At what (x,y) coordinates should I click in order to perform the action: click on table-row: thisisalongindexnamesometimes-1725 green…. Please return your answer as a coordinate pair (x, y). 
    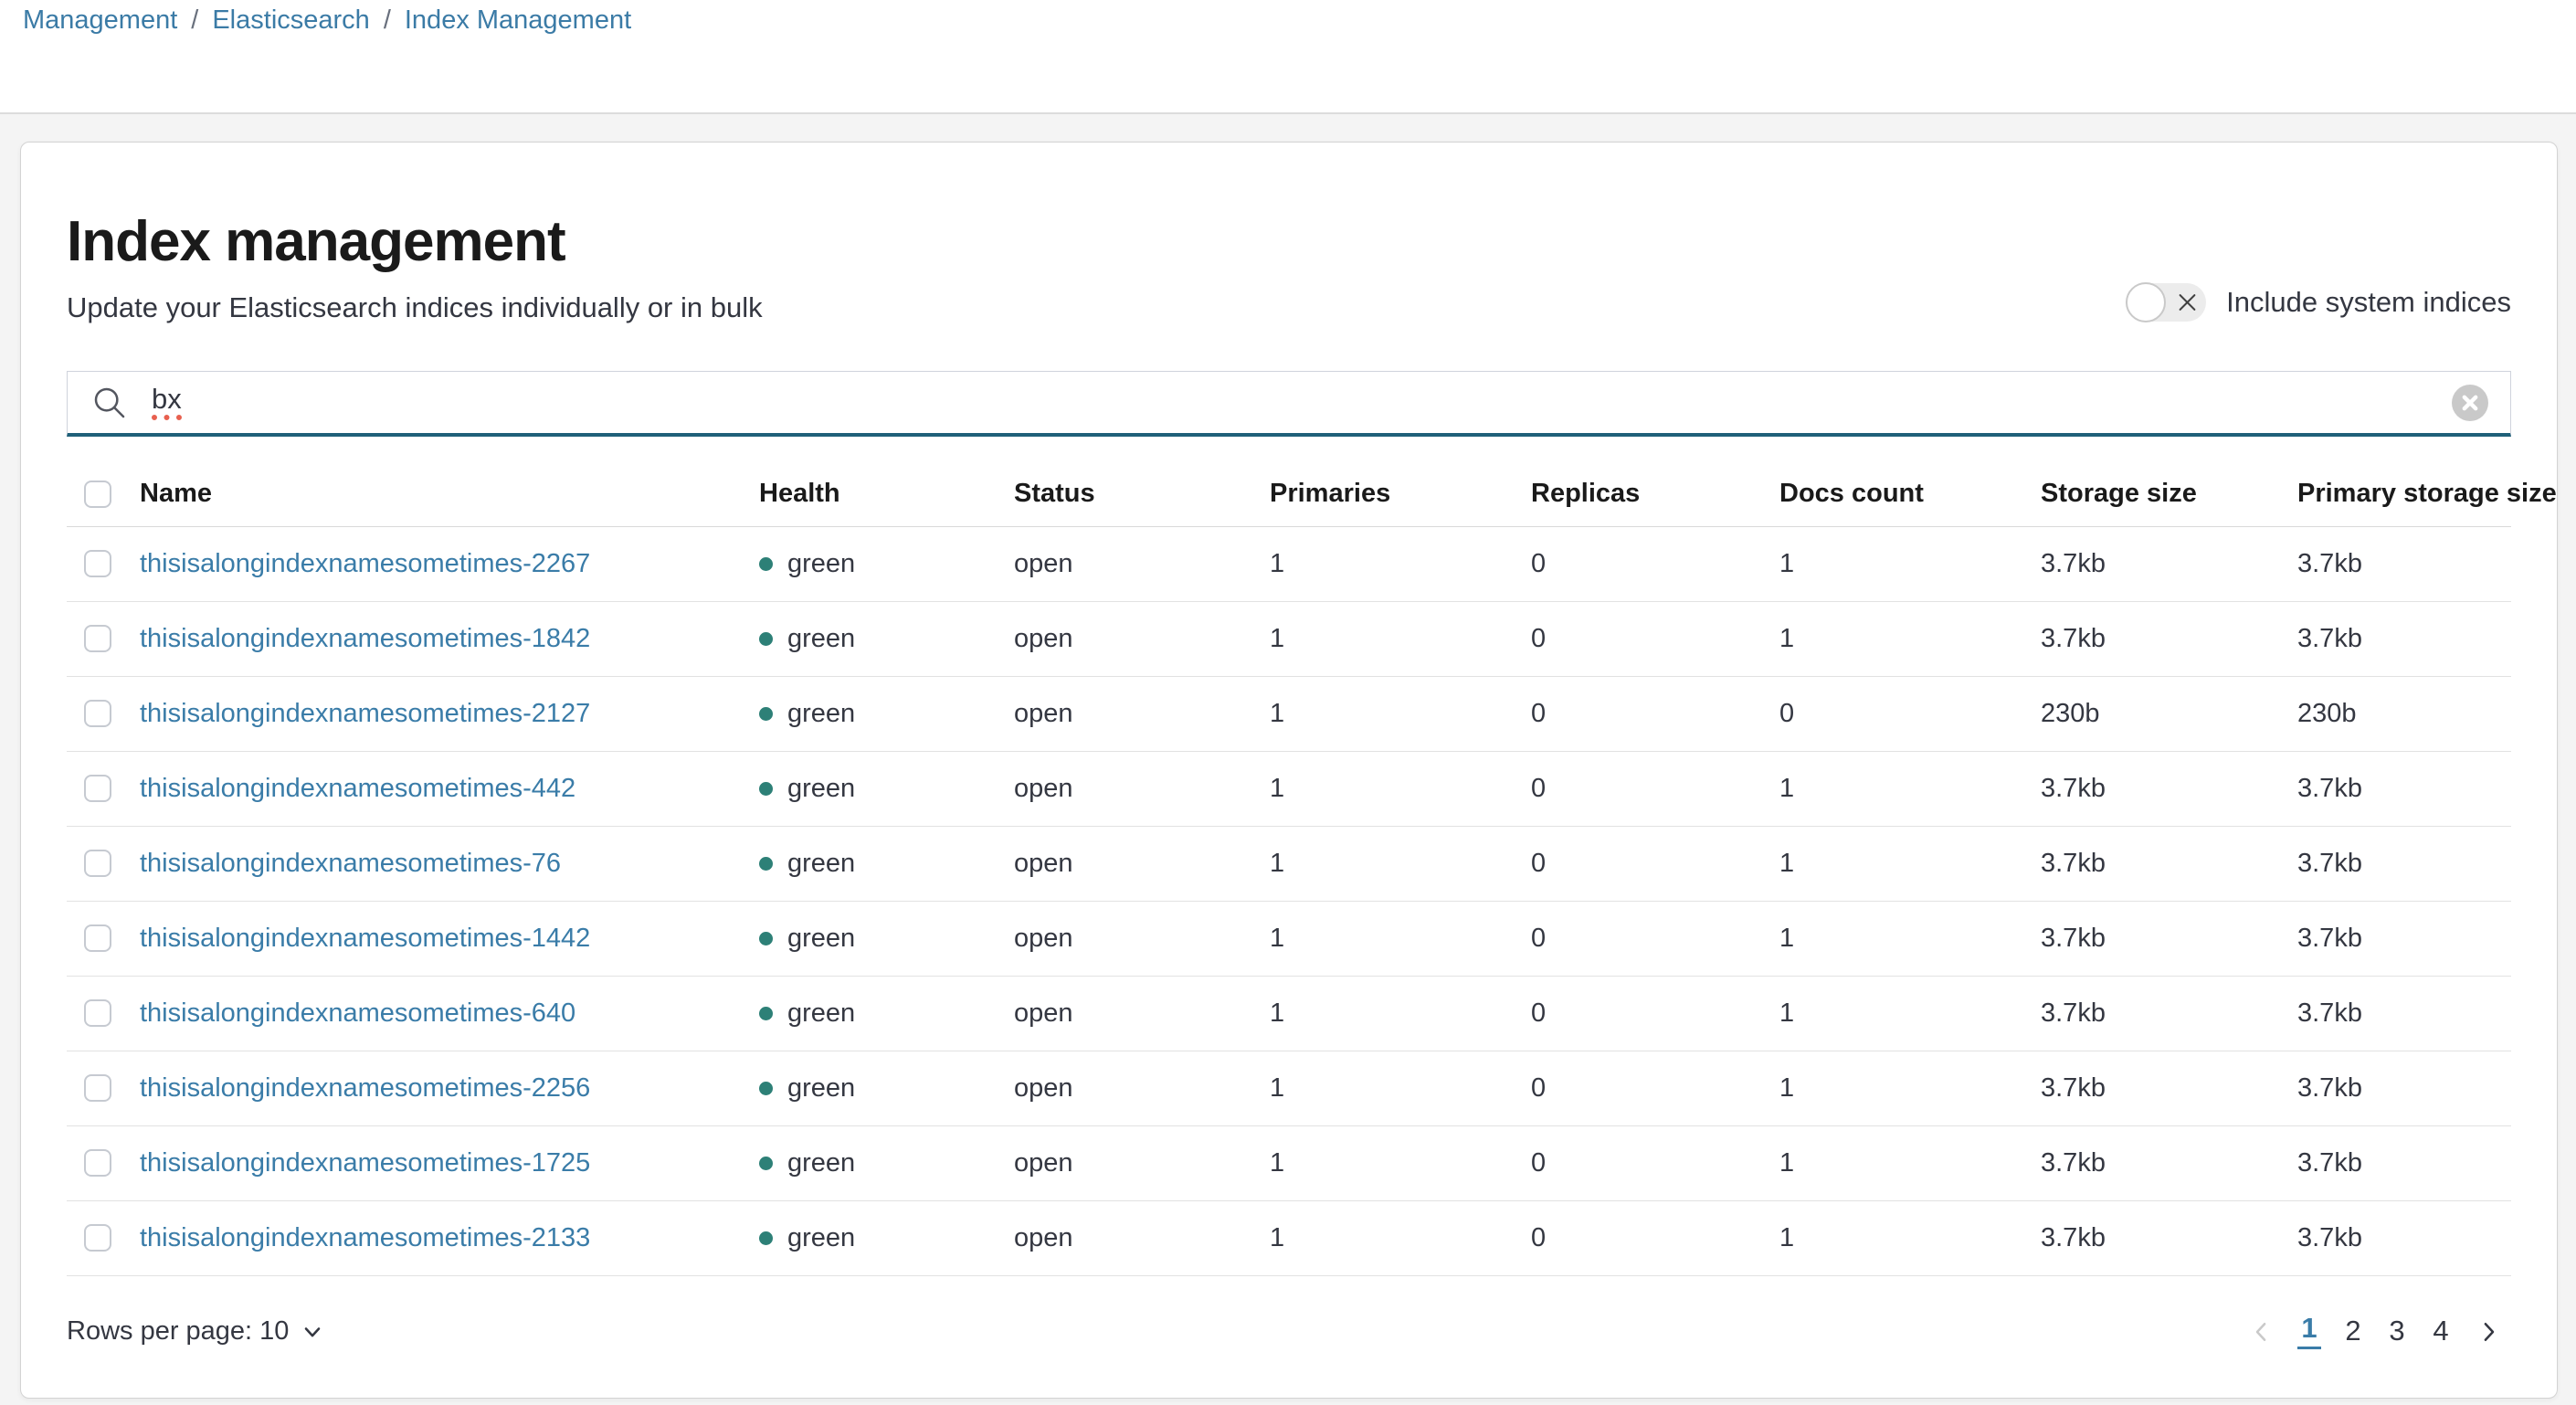
    Looking at the image, I should click on (1289, 1163).